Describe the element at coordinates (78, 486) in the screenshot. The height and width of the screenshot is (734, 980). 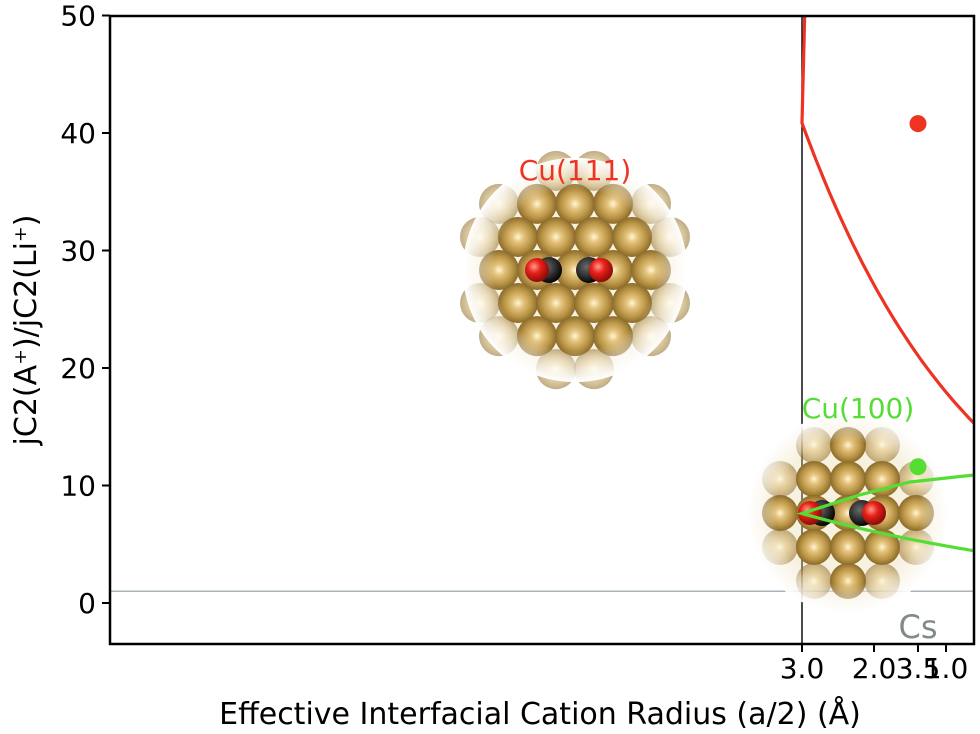
I see `y-tick-label: 10` at that location.